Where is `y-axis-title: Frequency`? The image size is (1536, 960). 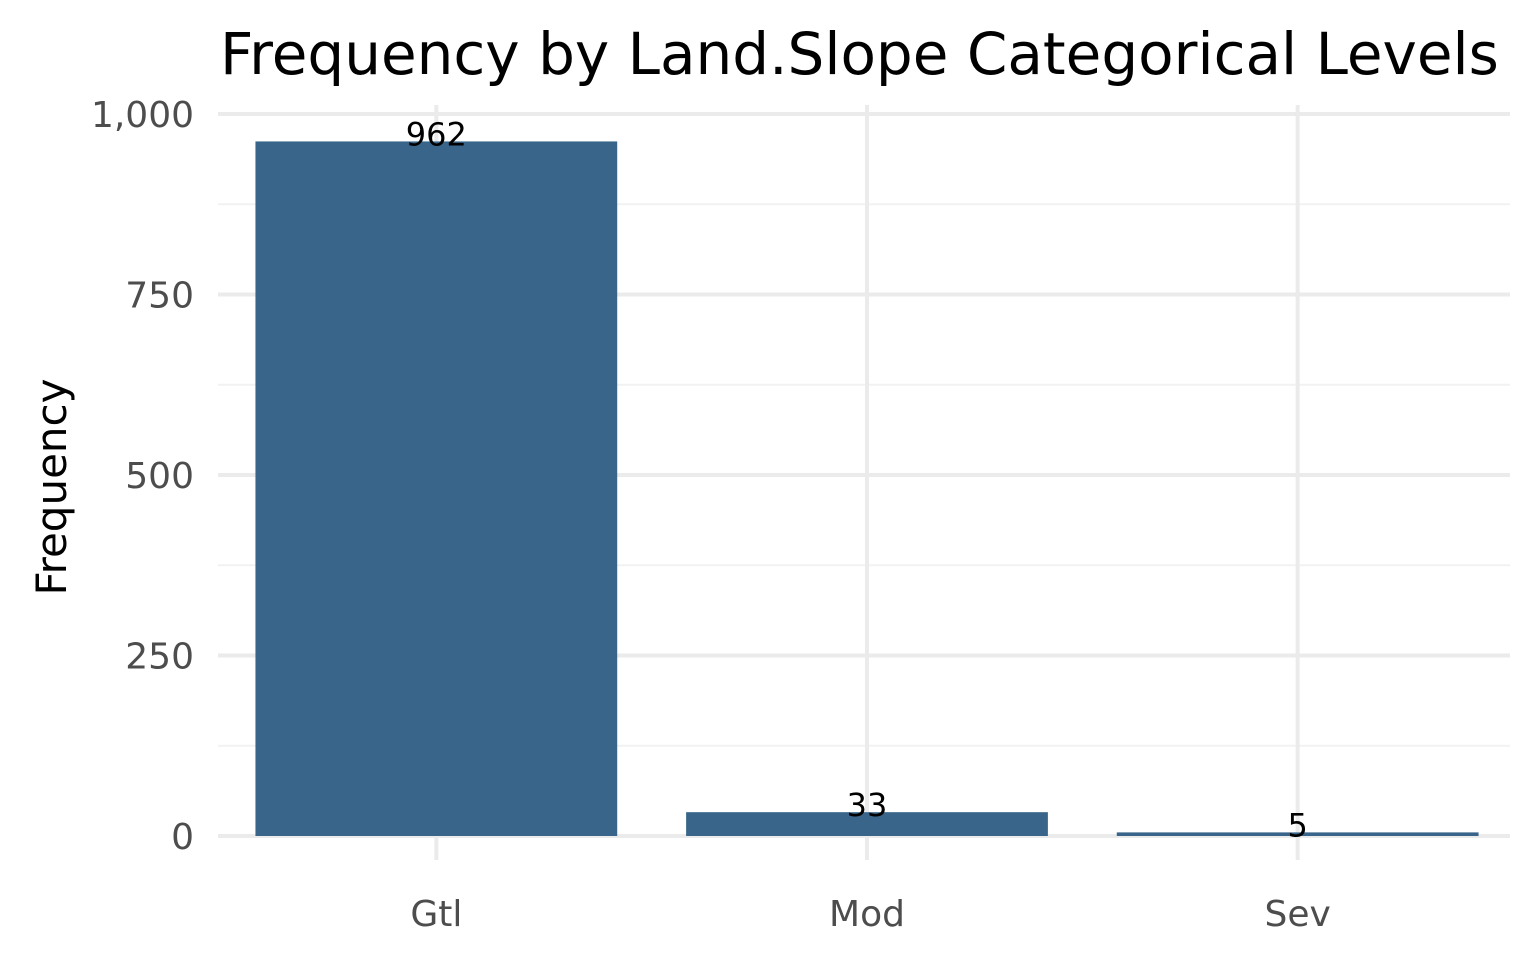
y-axis-title: Frequency is located at coordinates (51, 487).